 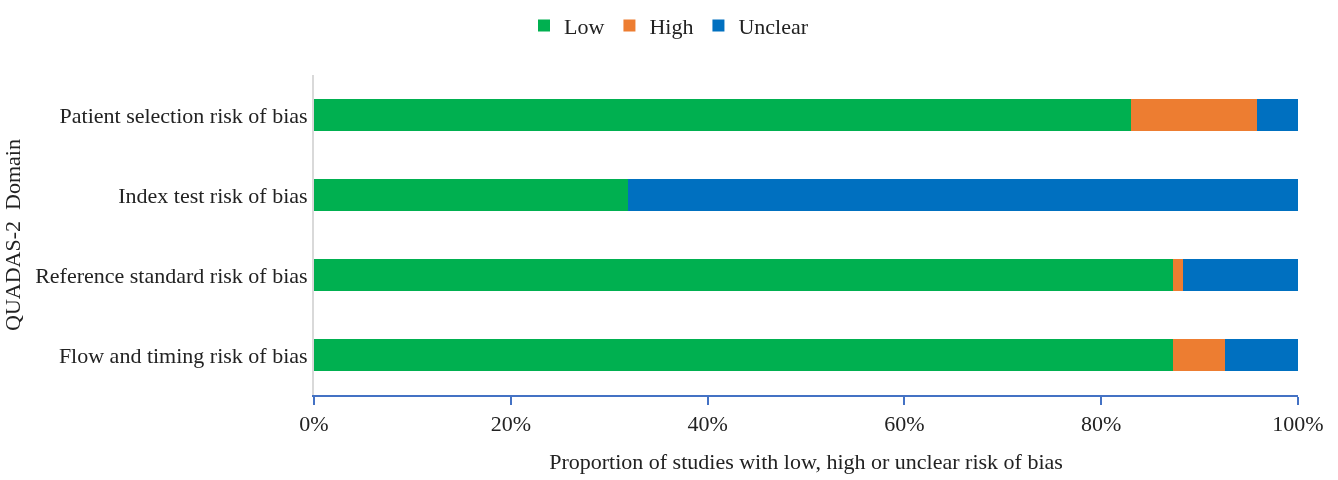 What do you see at coordinates (806, 461) in the screenshot?
I see `x-axis-title: Proportion of studies with low, high or unclear risk of bias` at bounding box center [806, 461].